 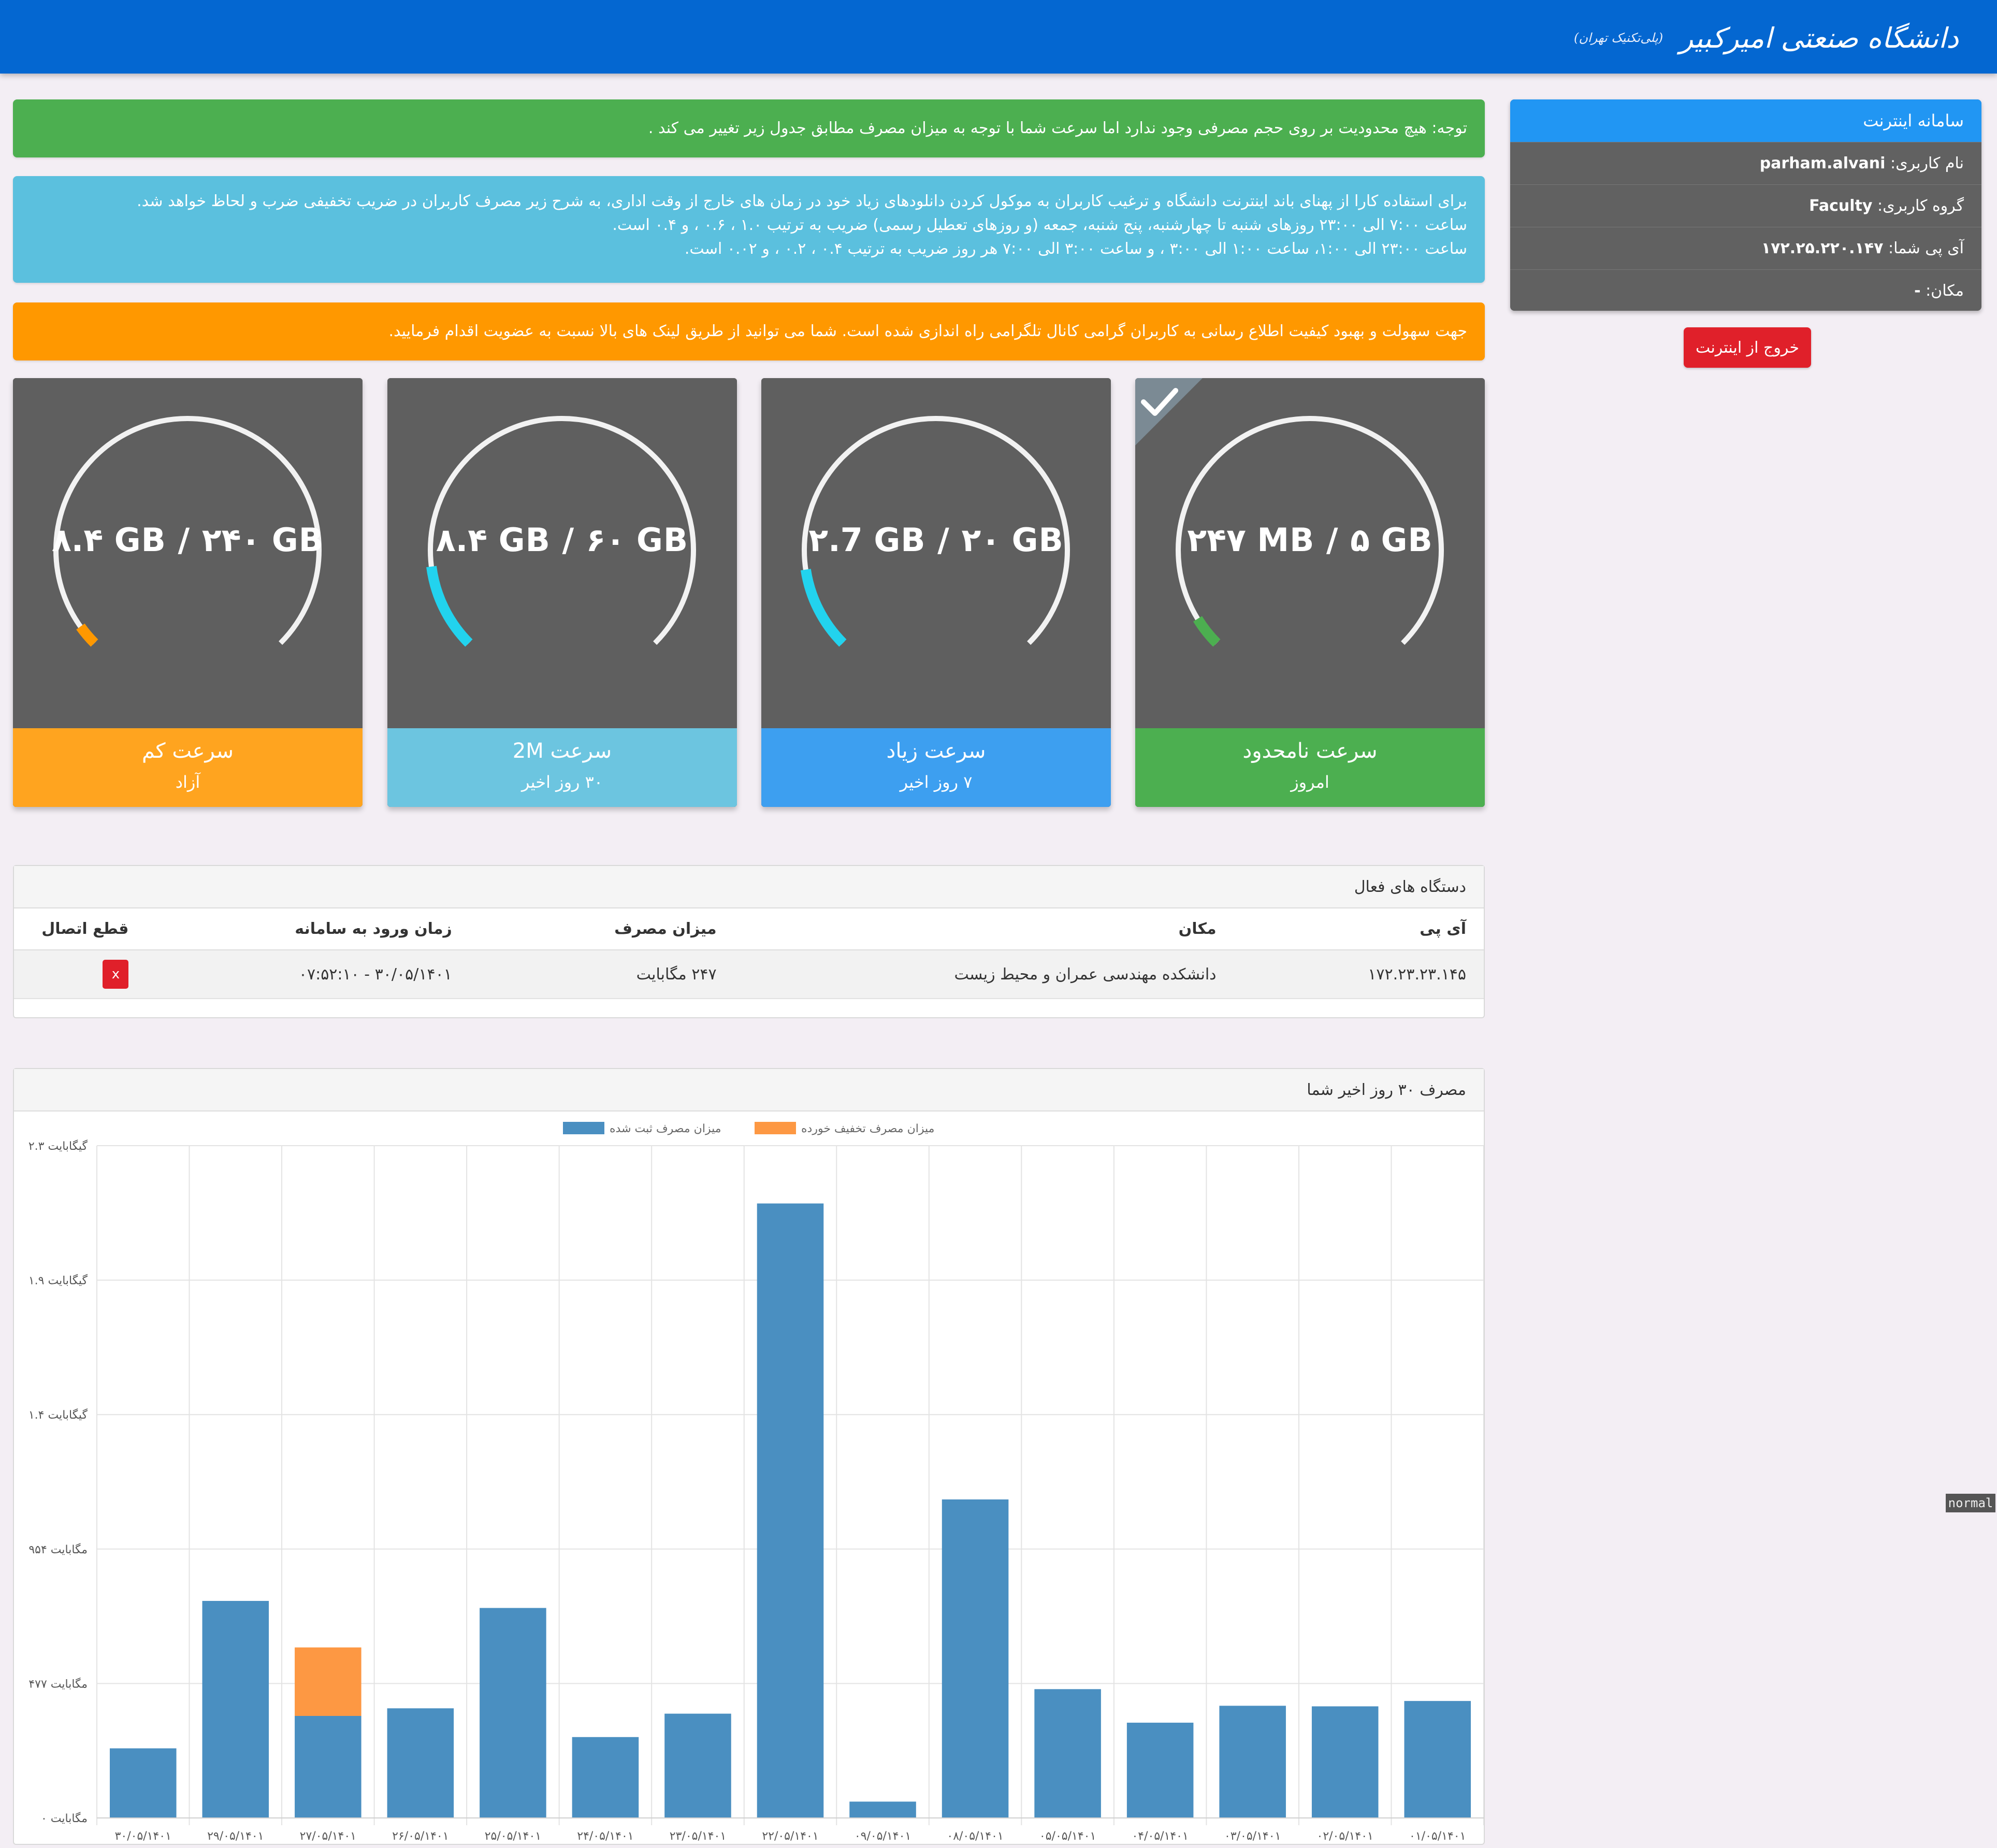 What do you see at coordinates (116, 974) in the screenshot?
I see `disconnect-button: x` at bounding box center [116, 974].